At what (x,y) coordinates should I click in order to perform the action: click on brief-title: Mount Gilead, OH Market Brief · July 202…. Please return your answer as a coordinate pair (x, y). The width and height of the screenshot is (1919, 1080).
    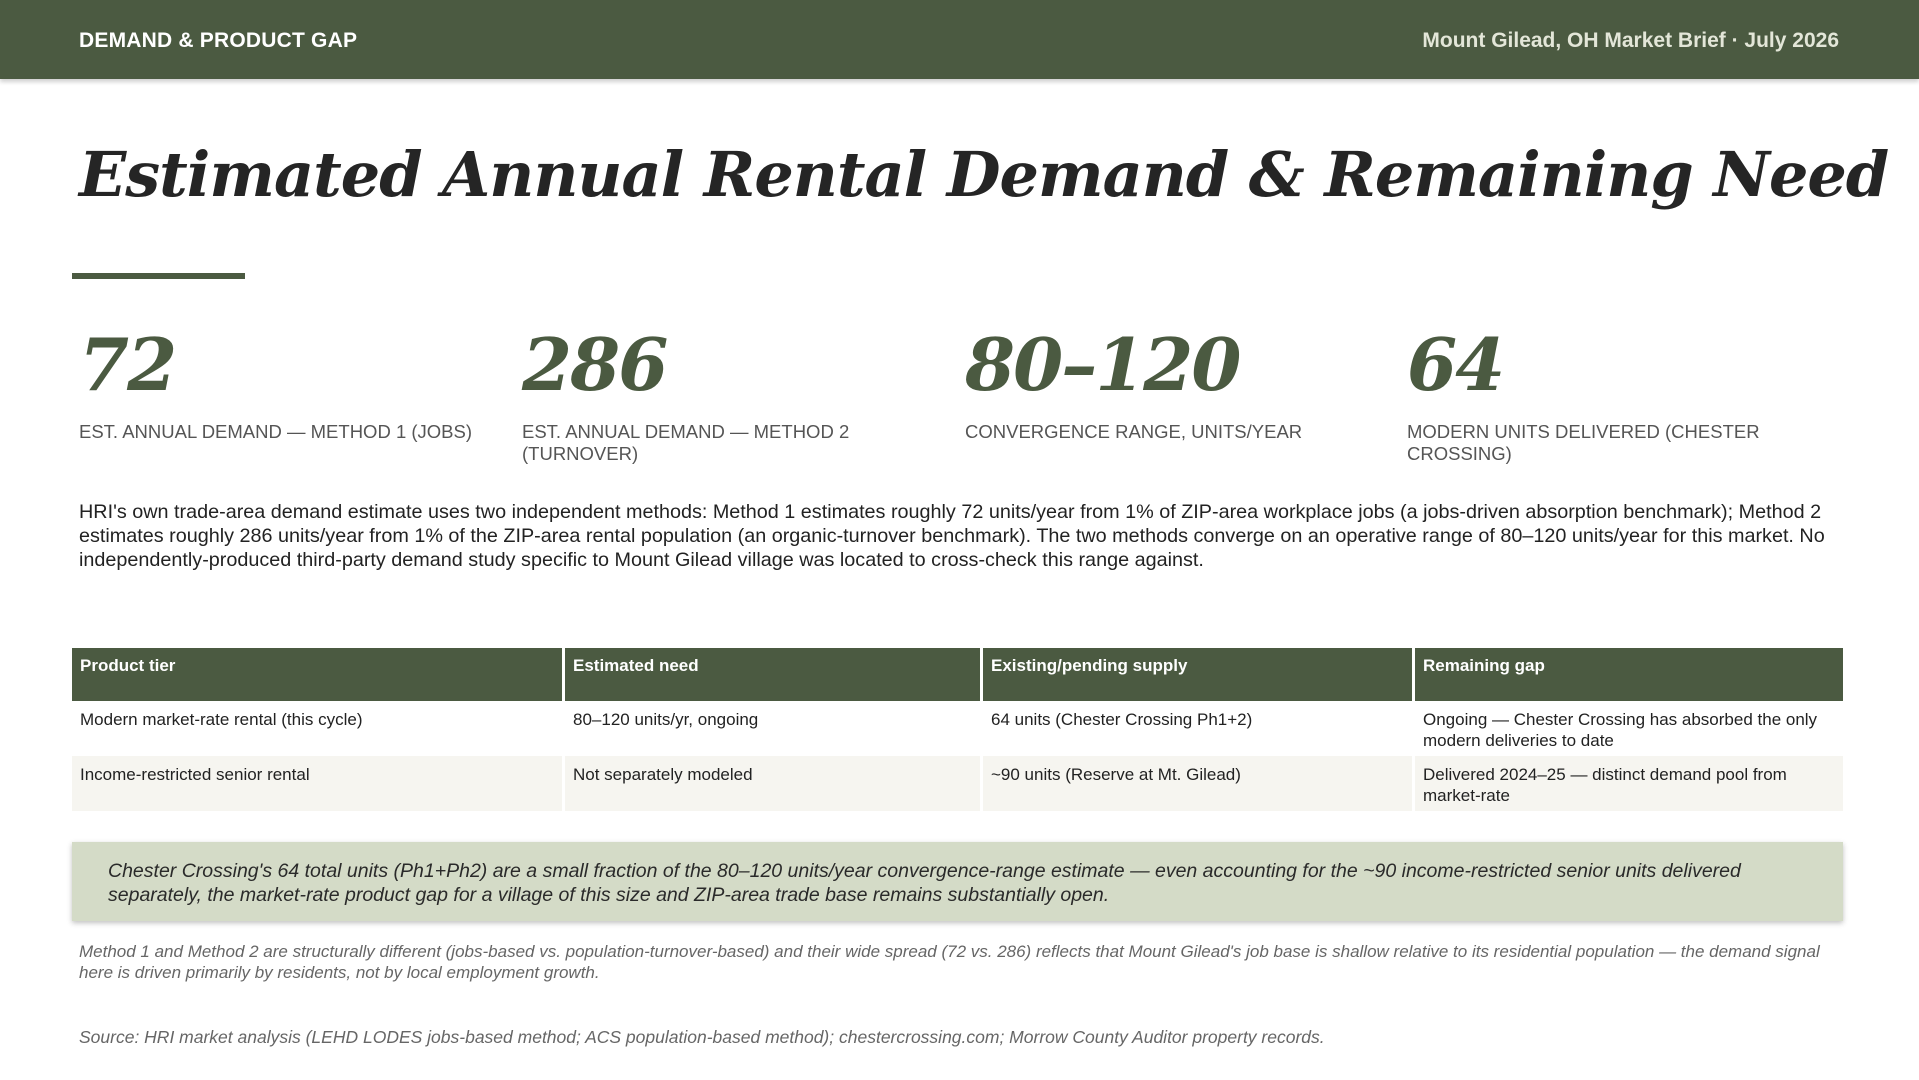
    Looking at the image, I should click on (1630, 40).